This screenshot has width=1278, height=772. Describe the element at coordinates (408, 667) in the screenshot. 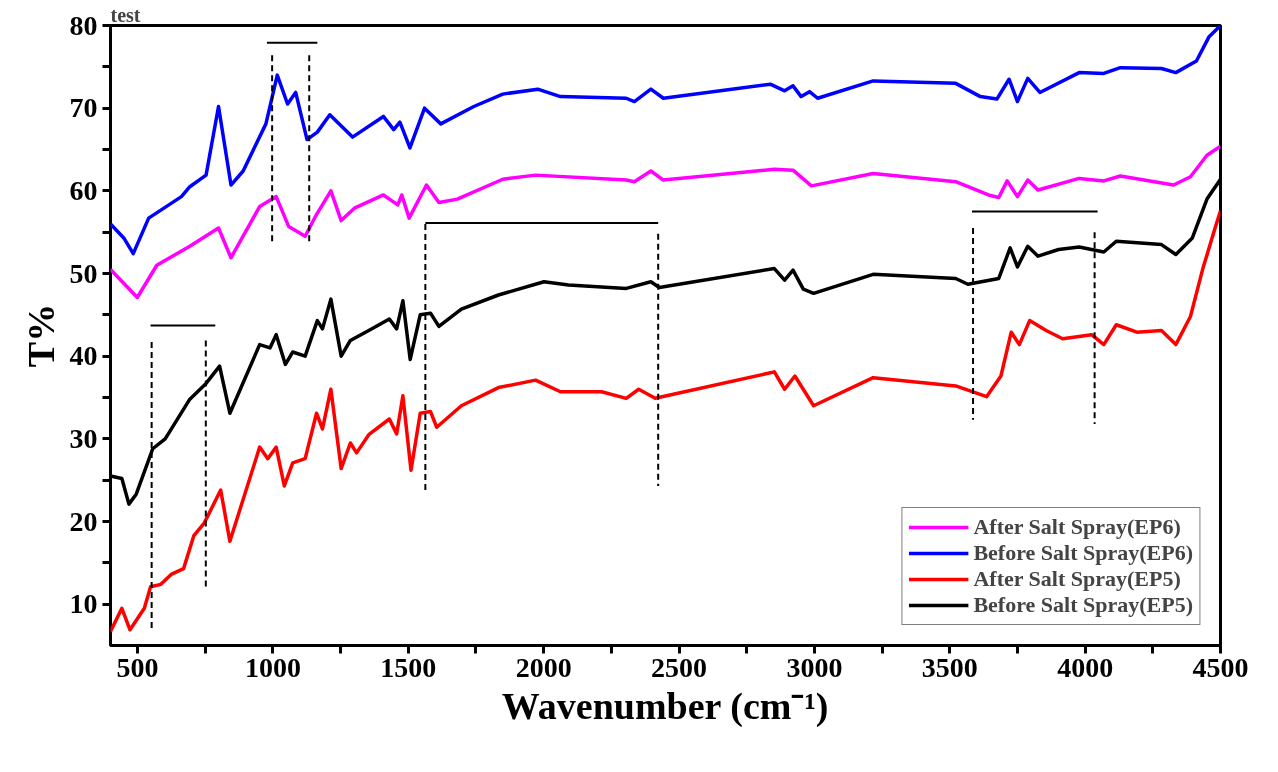

I see `x-tick-label: 1500` at that location.